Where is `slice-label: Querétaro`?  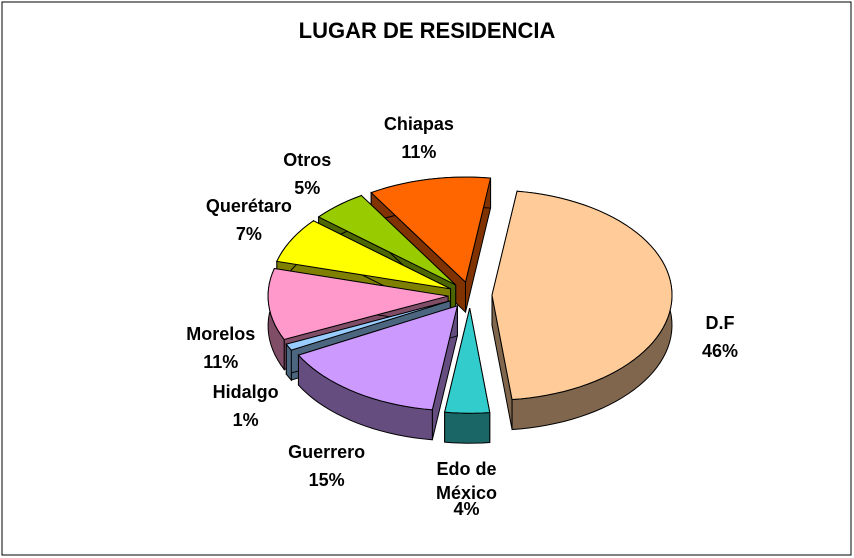 slice-label: Querétaro is located at coordinates (248, 206).